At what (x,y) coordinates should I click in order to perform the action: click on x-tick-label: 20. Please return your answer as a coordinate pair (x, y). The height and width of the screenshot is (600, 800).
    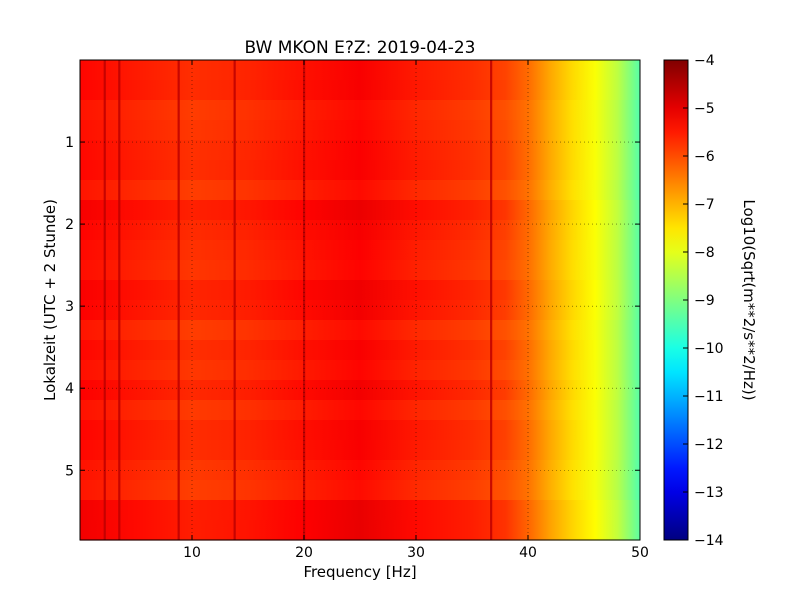
    Looking at the image, I should click on (304, 553).